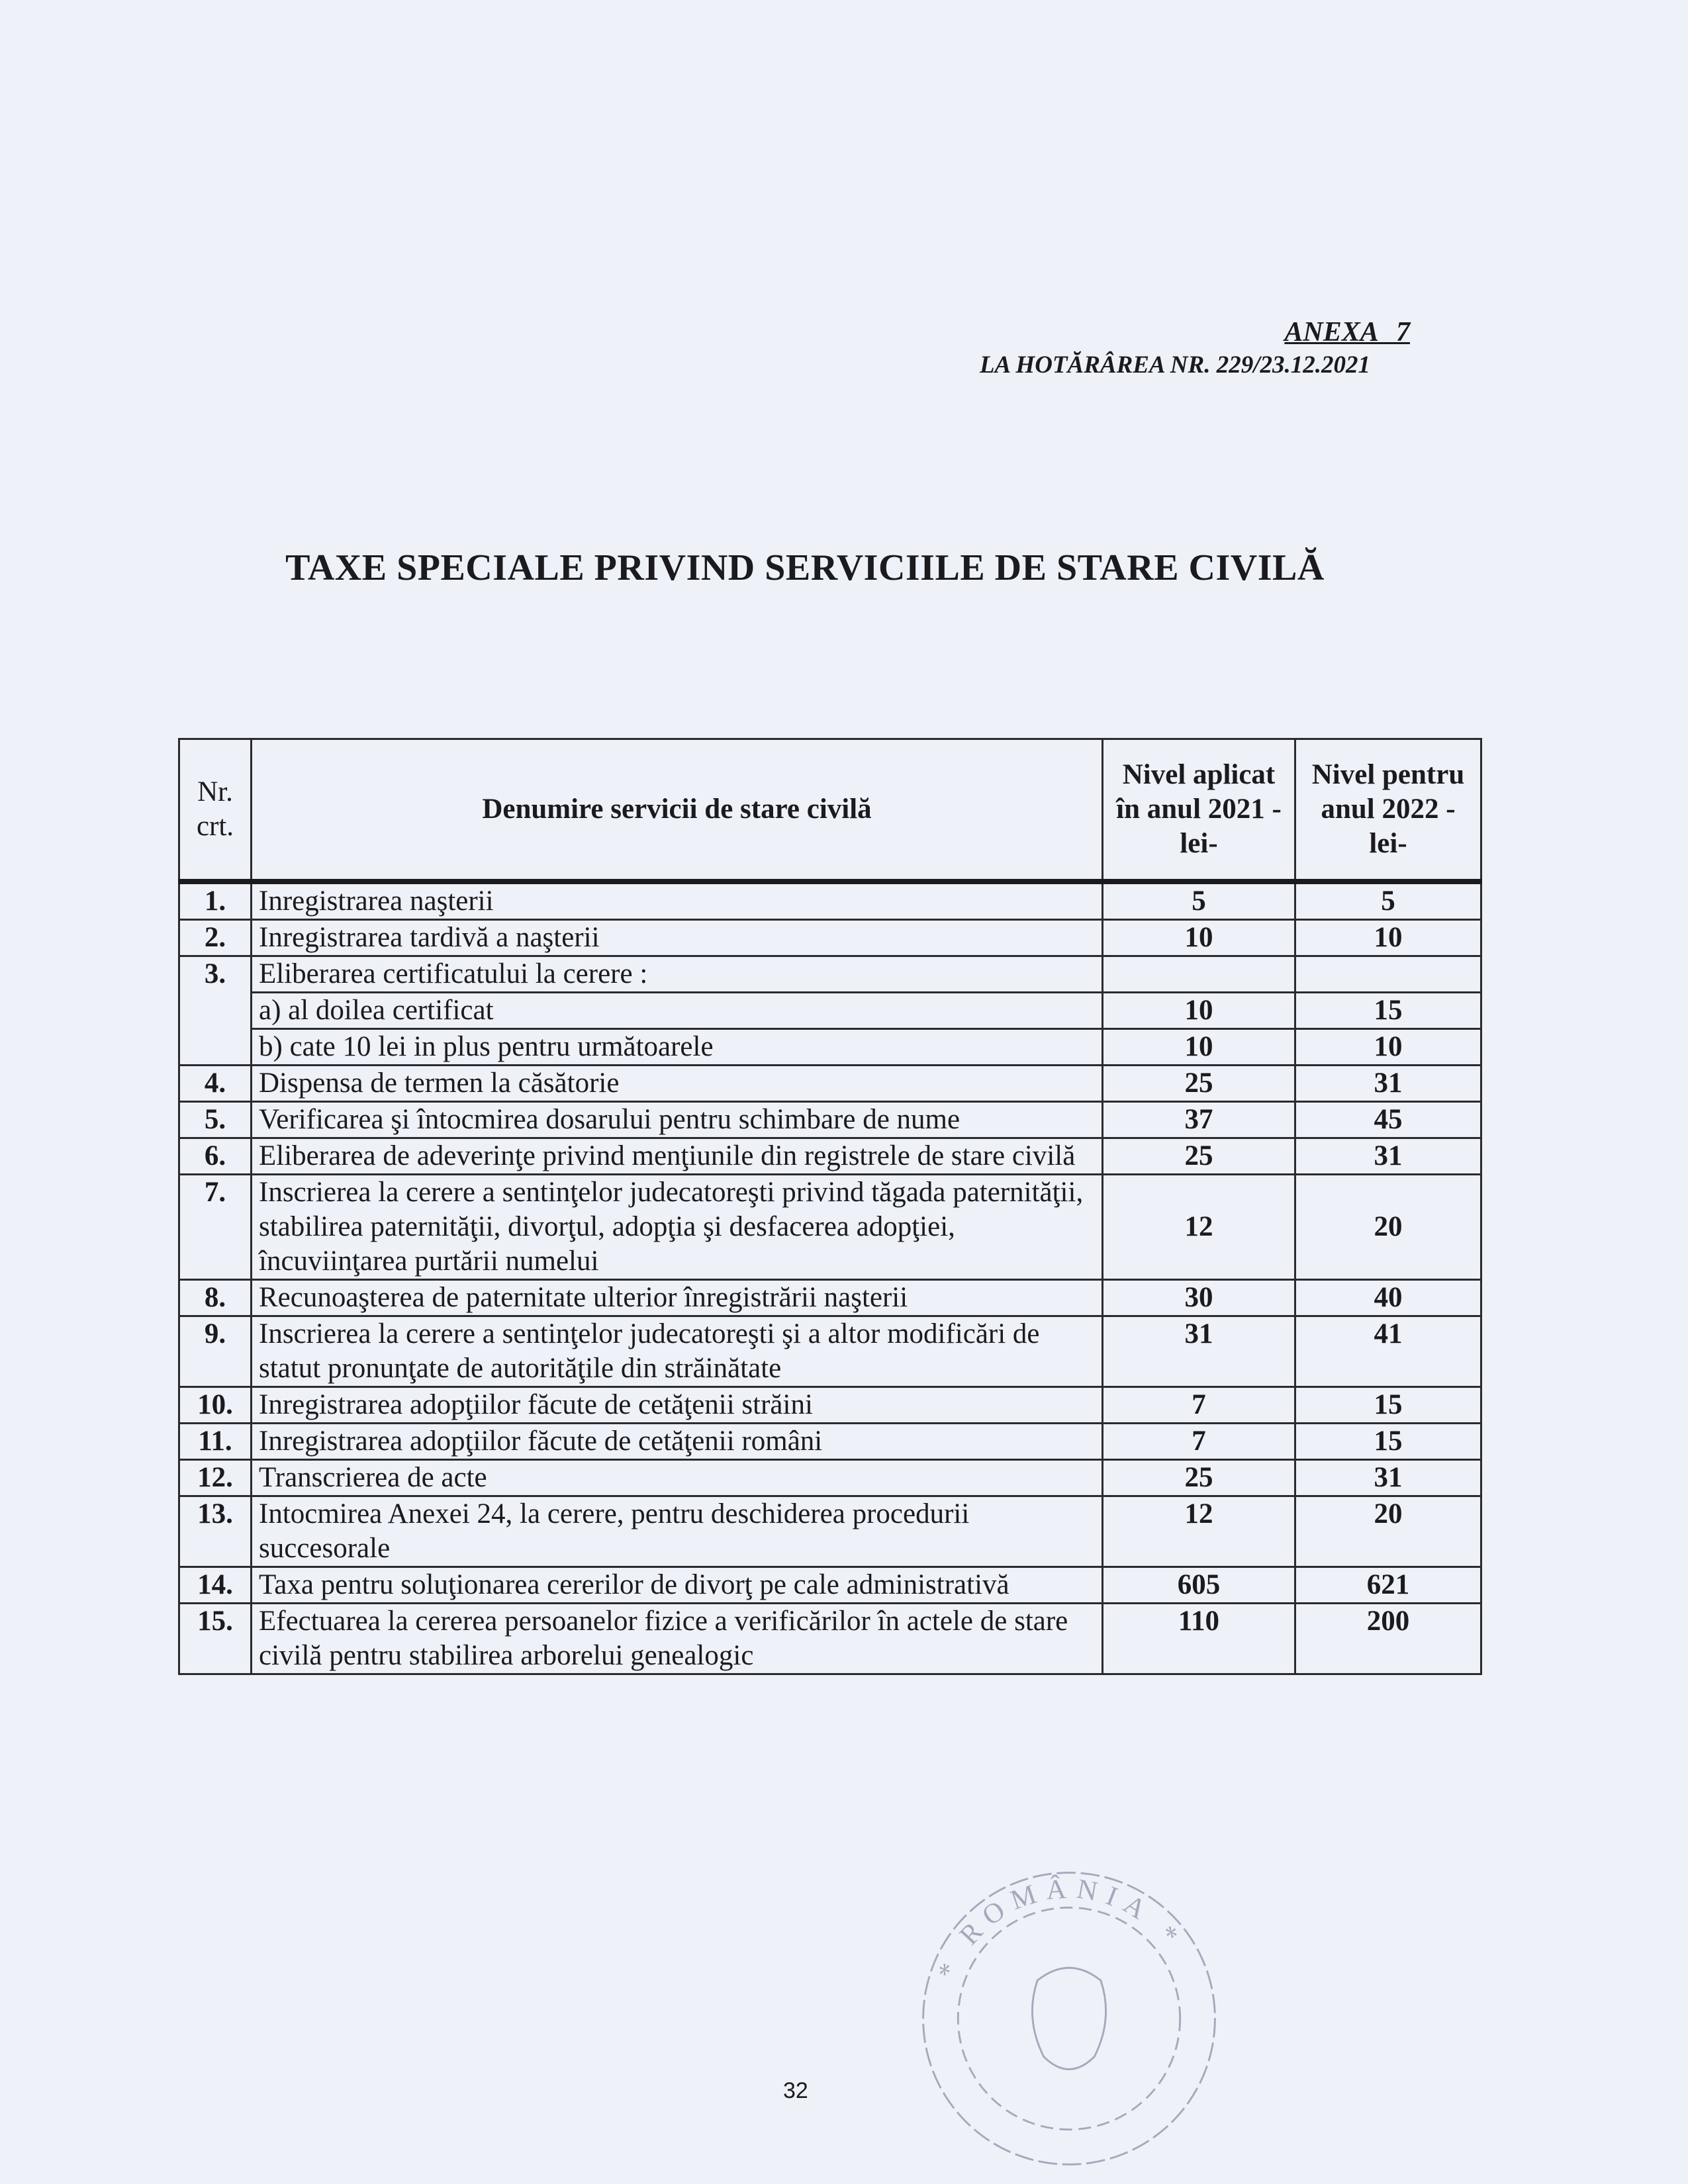 Image resolution: width=1688 pixels, height=2184 pixels. Describe the element at coordinates (1199, 1351) in the screenshot. I see `fee-2021: 31` at that location.